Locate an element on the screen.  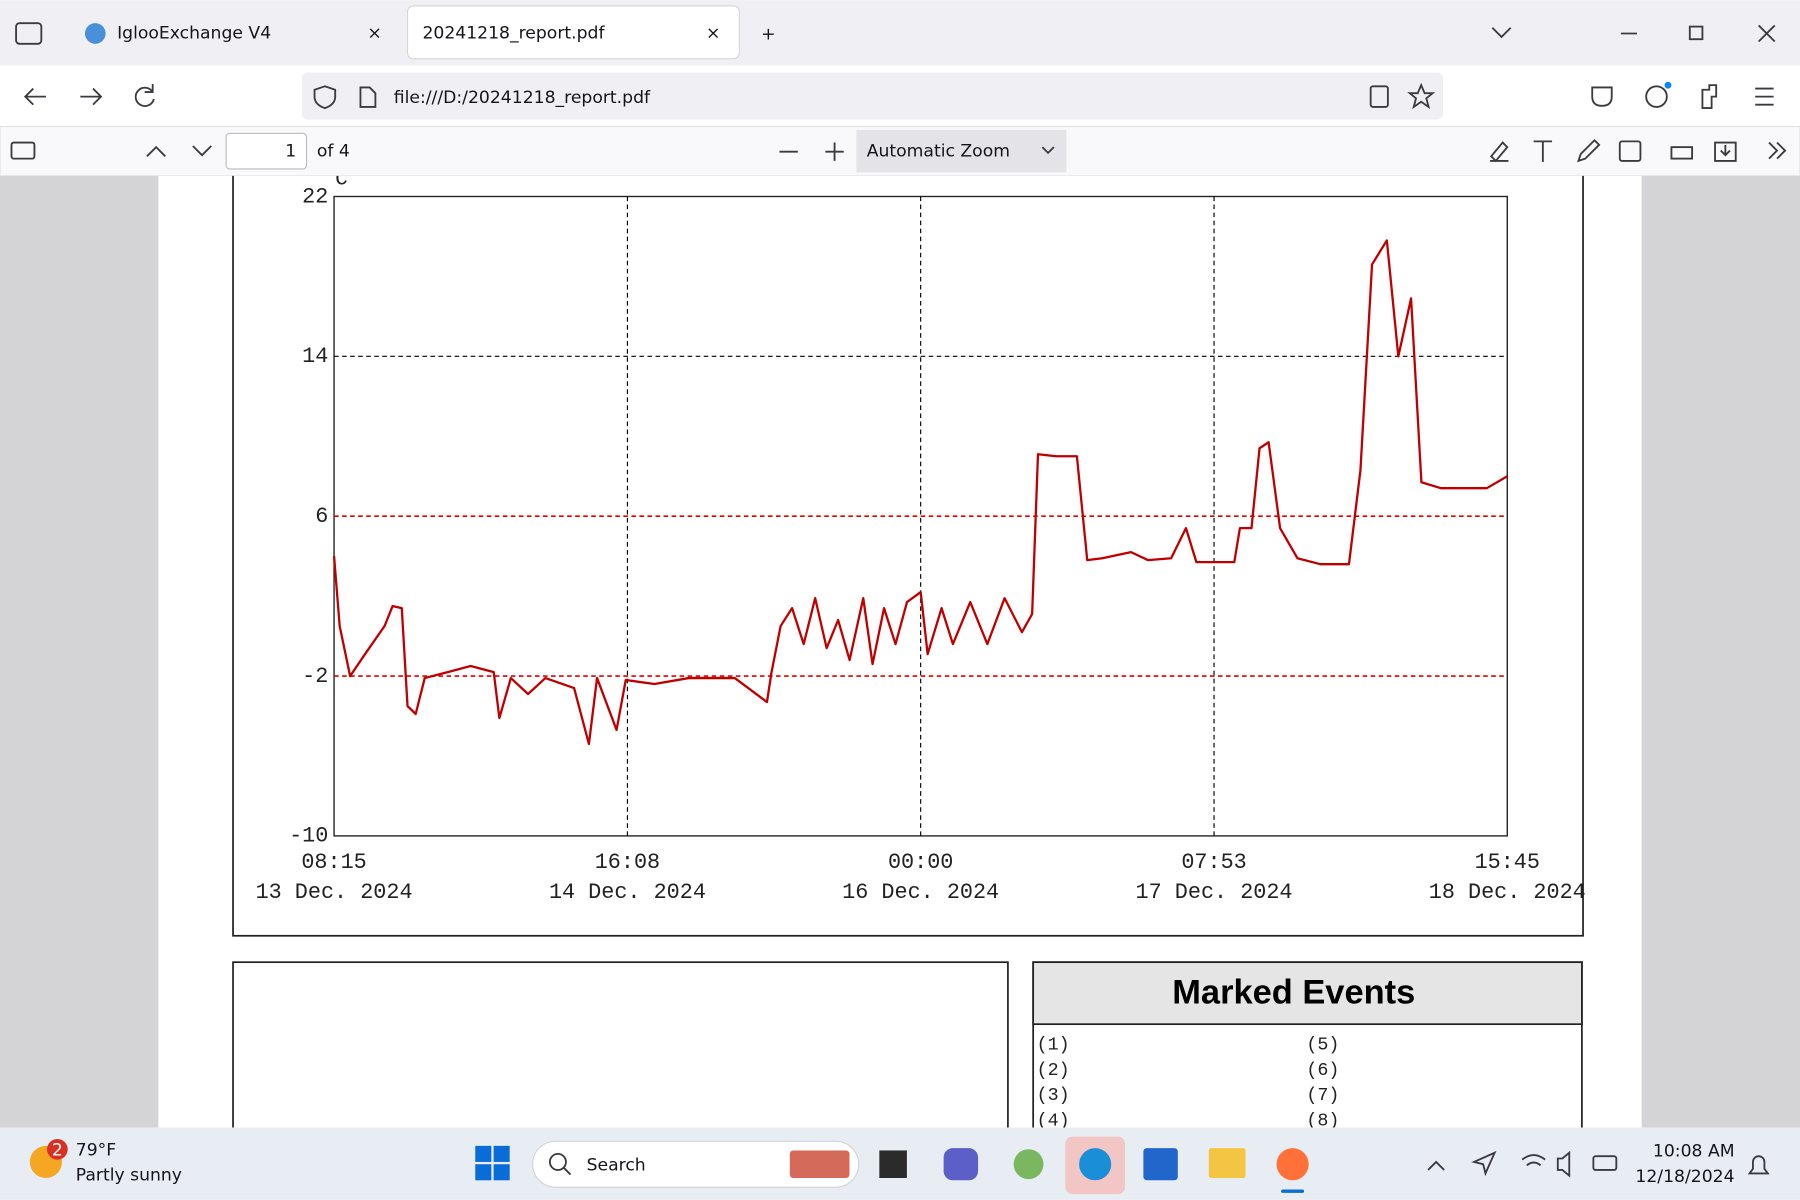
pocket is located at coordinates (1602, 96).